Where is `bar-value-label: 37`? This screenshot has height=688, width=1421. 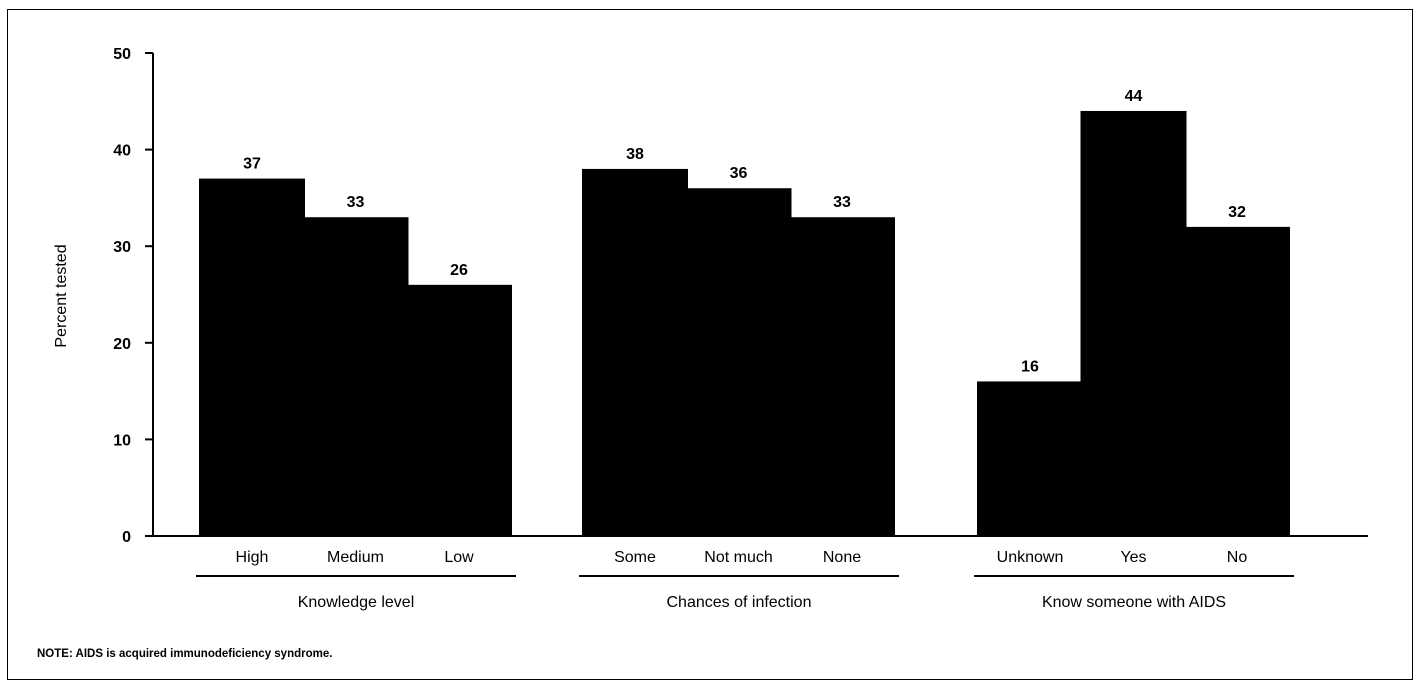
bar-value-label: 37 is located at coordinates (252, 164).